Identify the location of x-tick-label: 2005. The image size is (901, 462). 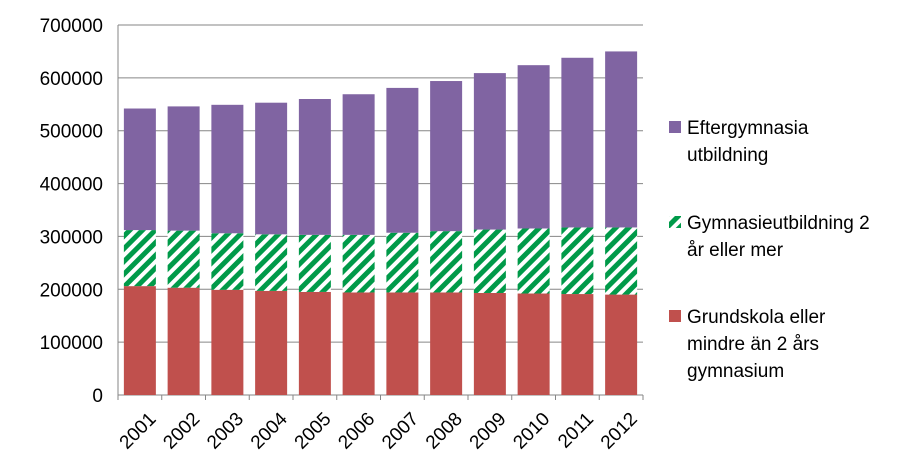
(313, 431).